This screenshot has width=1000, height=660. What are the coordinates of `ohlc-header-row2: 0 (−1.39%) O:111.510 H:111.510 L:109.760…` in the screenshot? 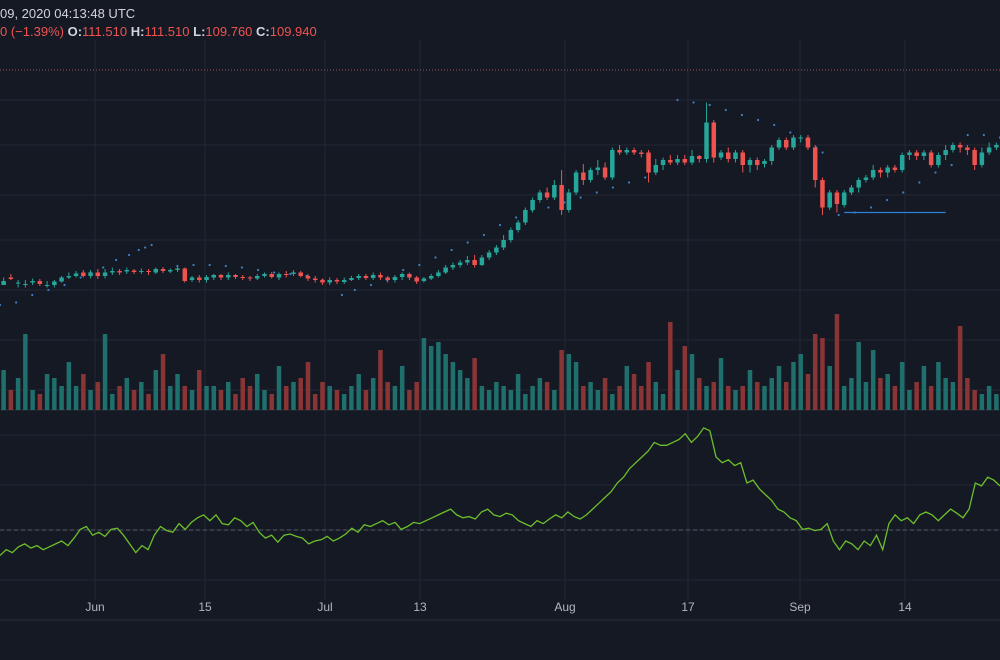 It's located at (158, 31).